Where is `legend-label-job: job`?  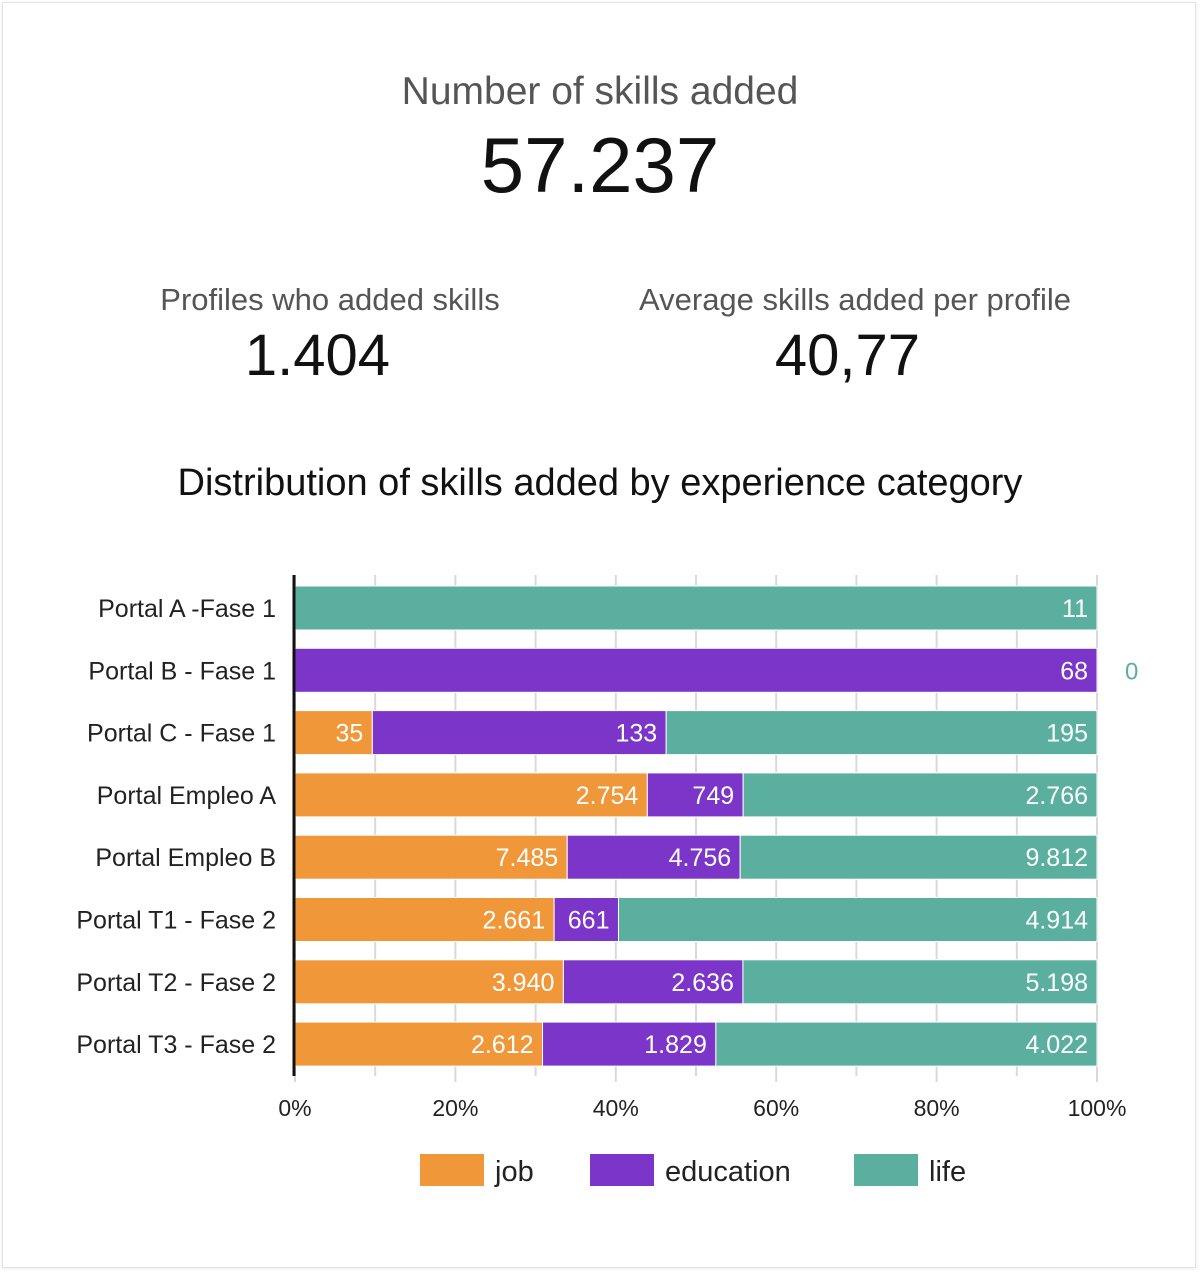 legend-label-job: job is located at coordinates (514, 1172).